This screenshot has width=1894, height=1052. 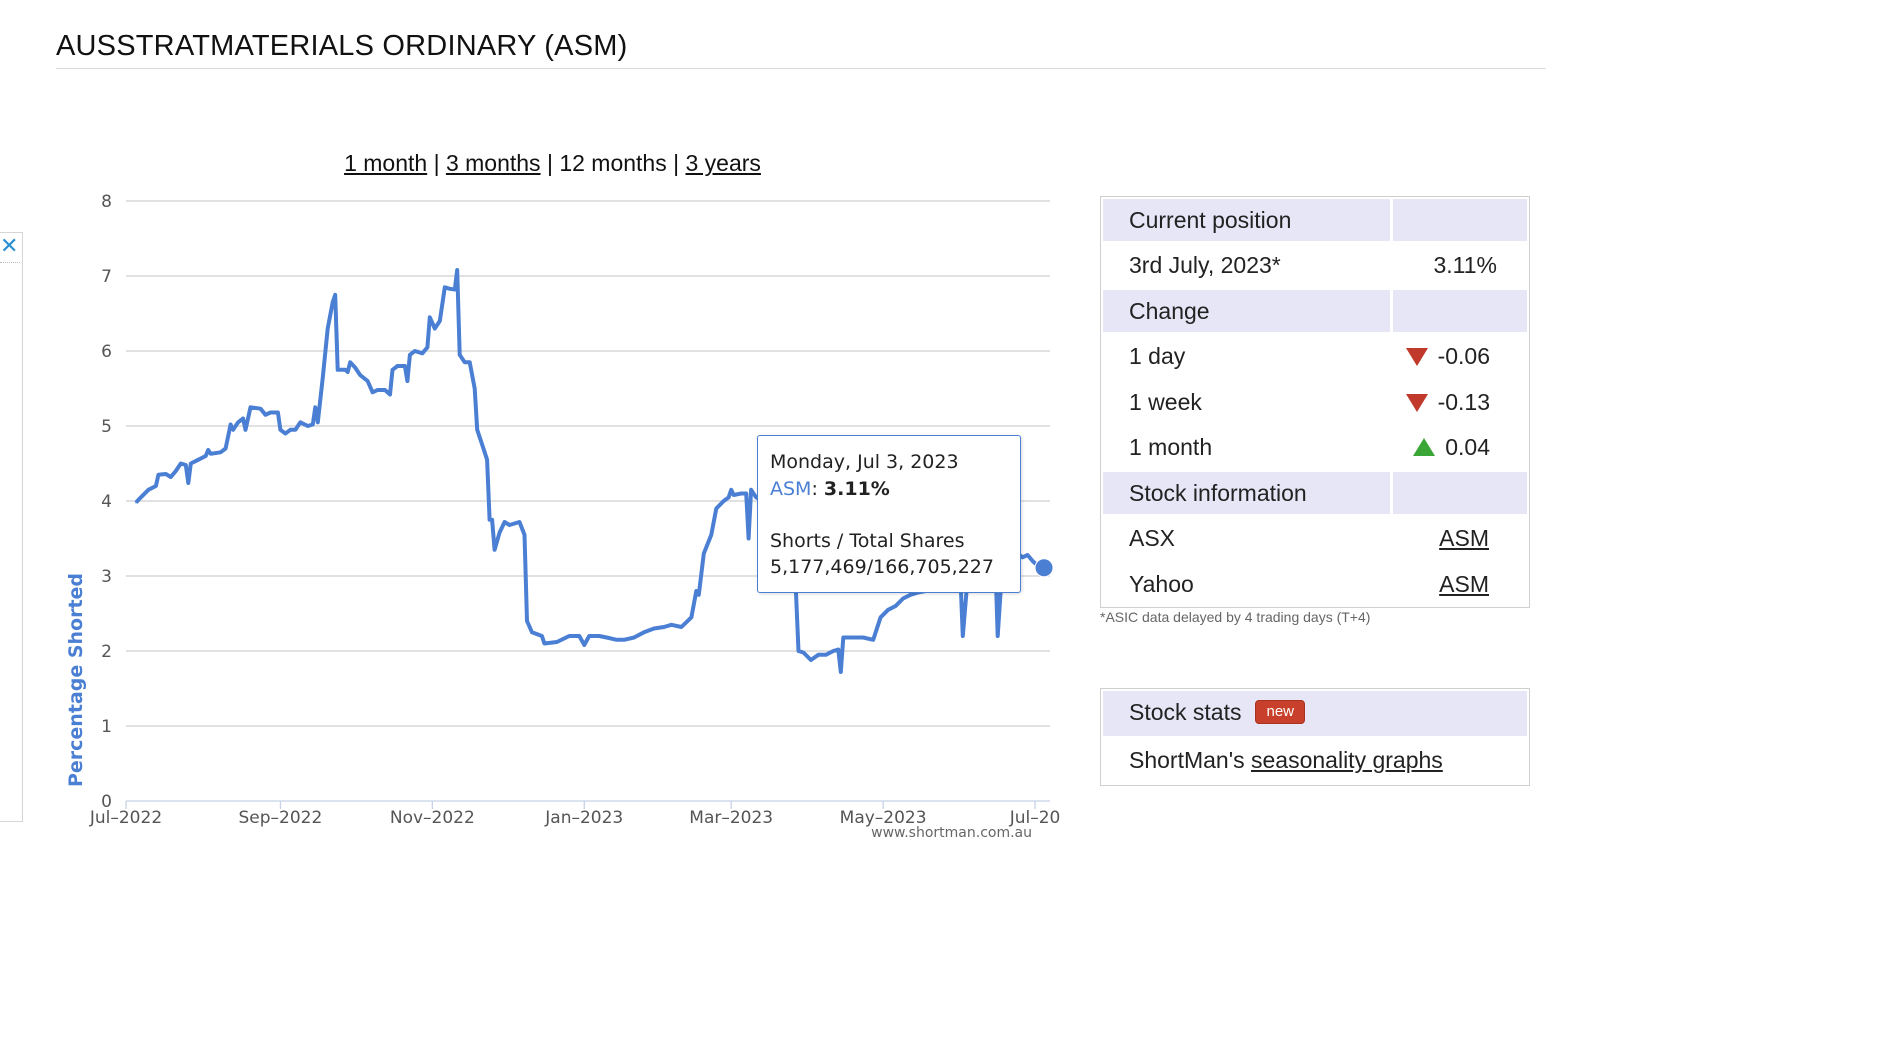 I want to click on stock-stats-header: Stock stats new, so click(x=1315, y=713).